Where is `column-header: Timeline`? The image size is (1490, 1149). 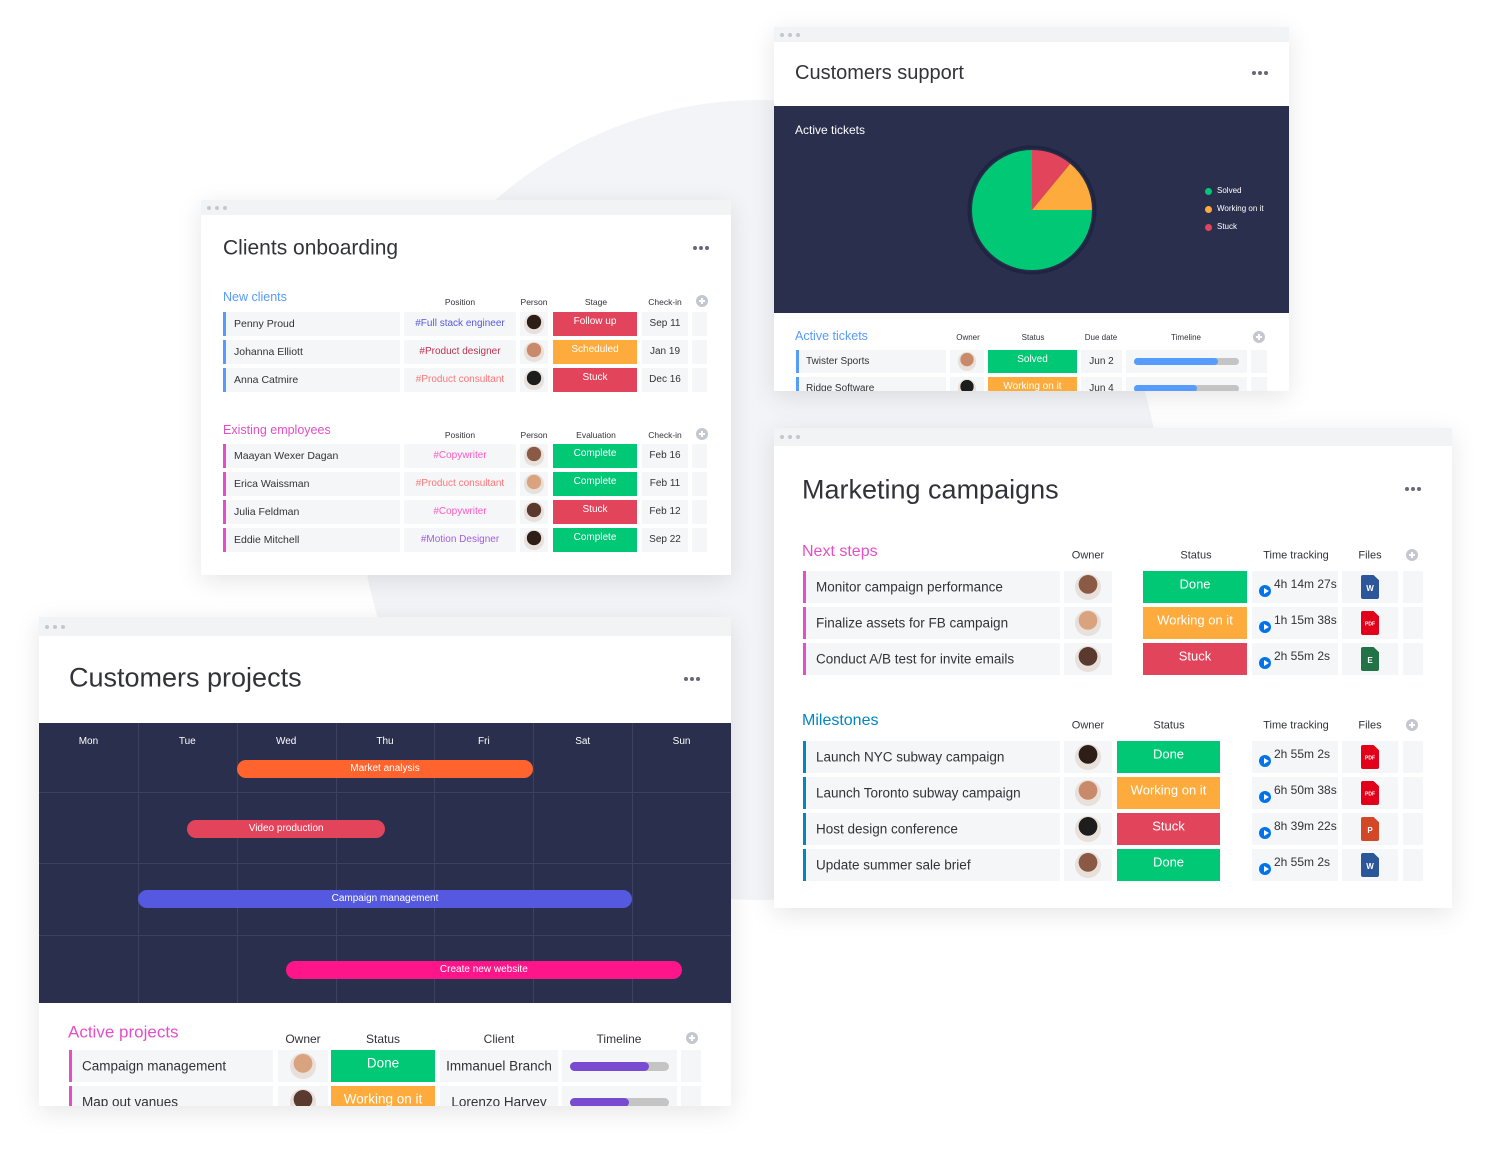 column-header: Timeline is located at coordinates (619, 1039).